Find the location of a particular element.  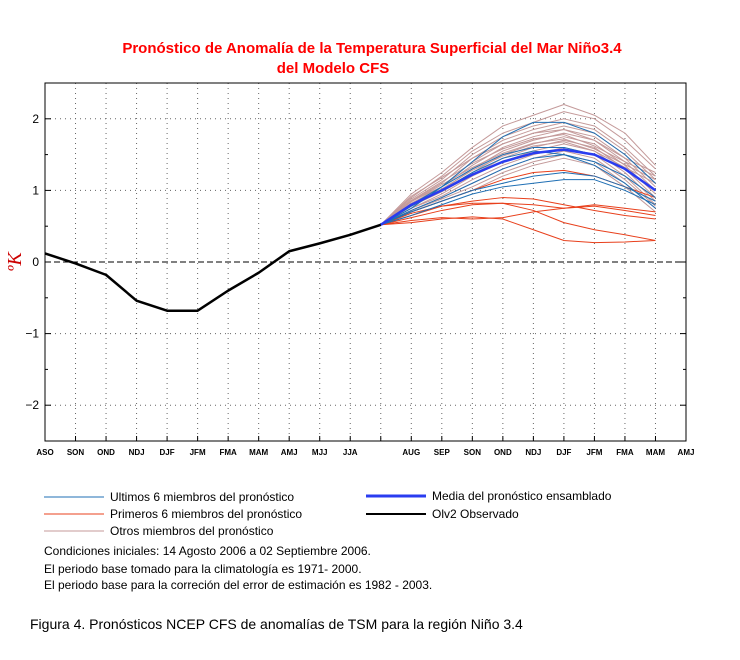

x-tick-label: ASO is located at coordinates (44, 452).